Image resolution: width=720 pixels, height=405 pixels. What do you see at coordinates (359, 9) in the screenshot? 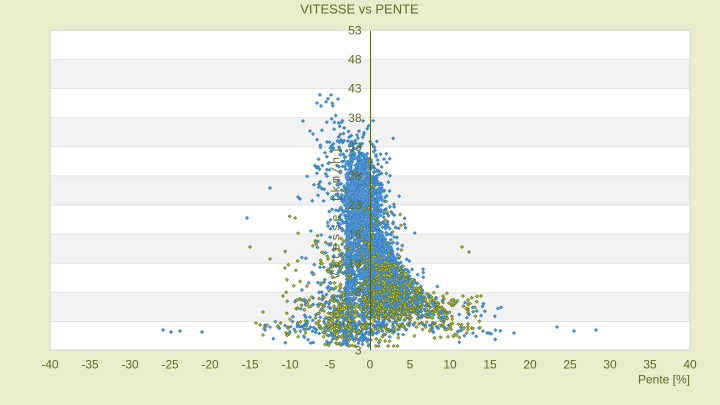
I see `svg-text: VITESSE vs PENTE` at bounding box center [359, 9].